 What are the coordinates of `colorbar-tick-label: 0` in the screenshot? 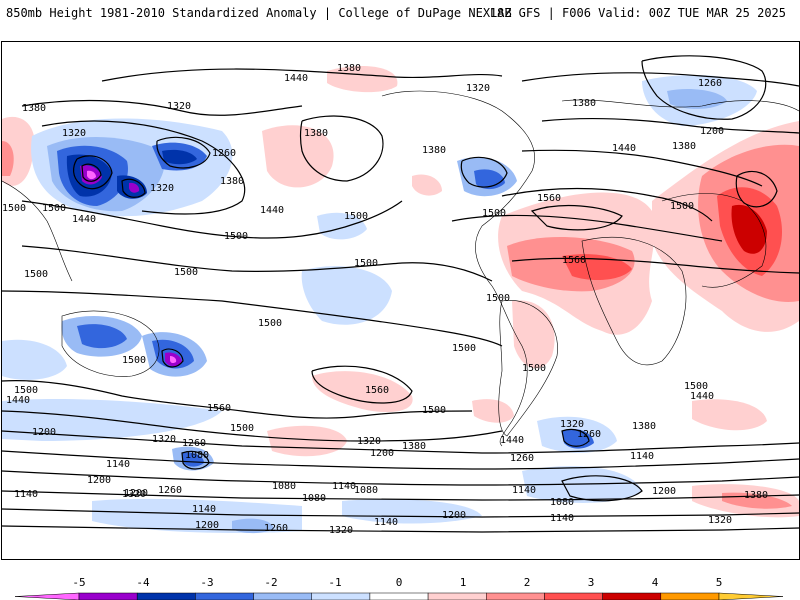 It's located at (399, 582).